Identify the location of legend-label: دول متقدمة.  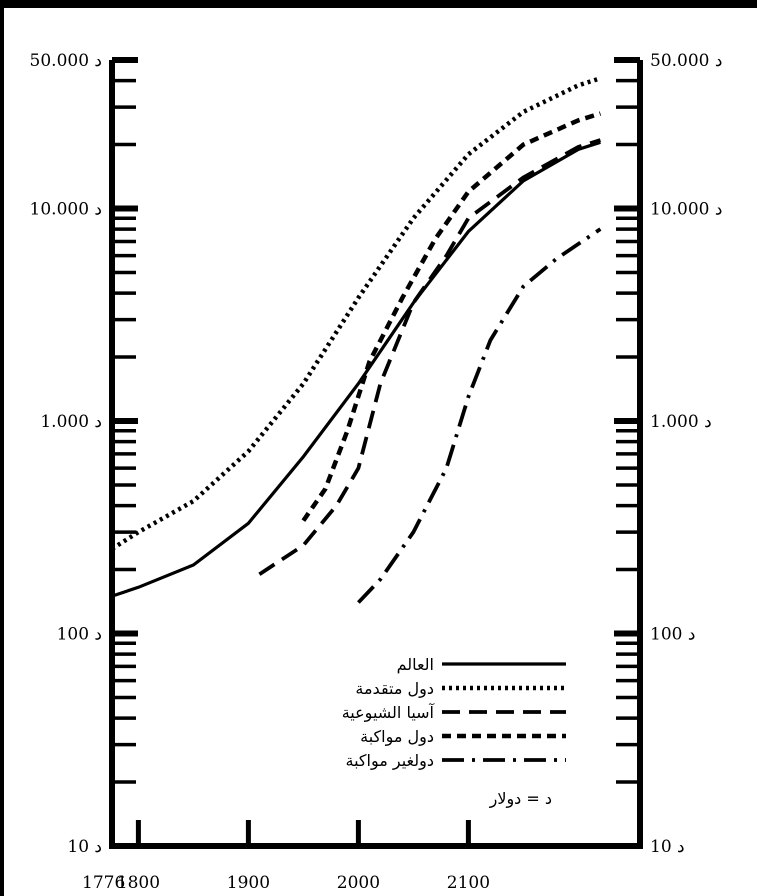
(394, 689).